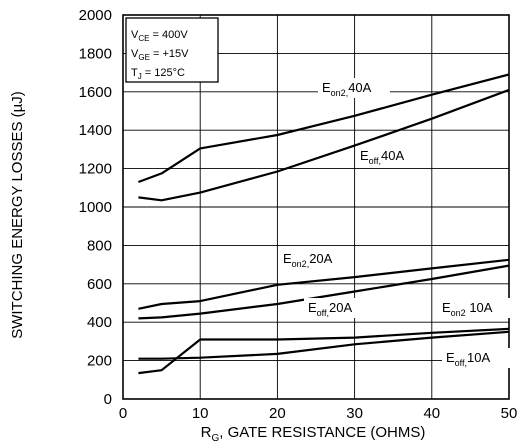 This screenshot has height=443, width=524. I want to click on condition-line: VGE = +15V, so click(160, 55).